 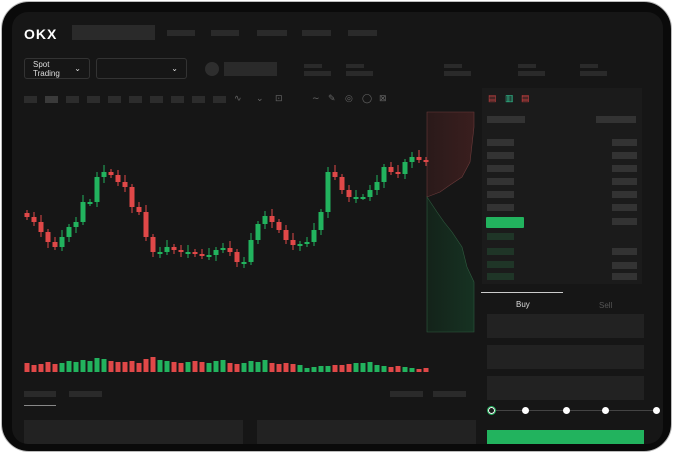 I want to click on circle-icon: ◯, so click(x=367, y=98).